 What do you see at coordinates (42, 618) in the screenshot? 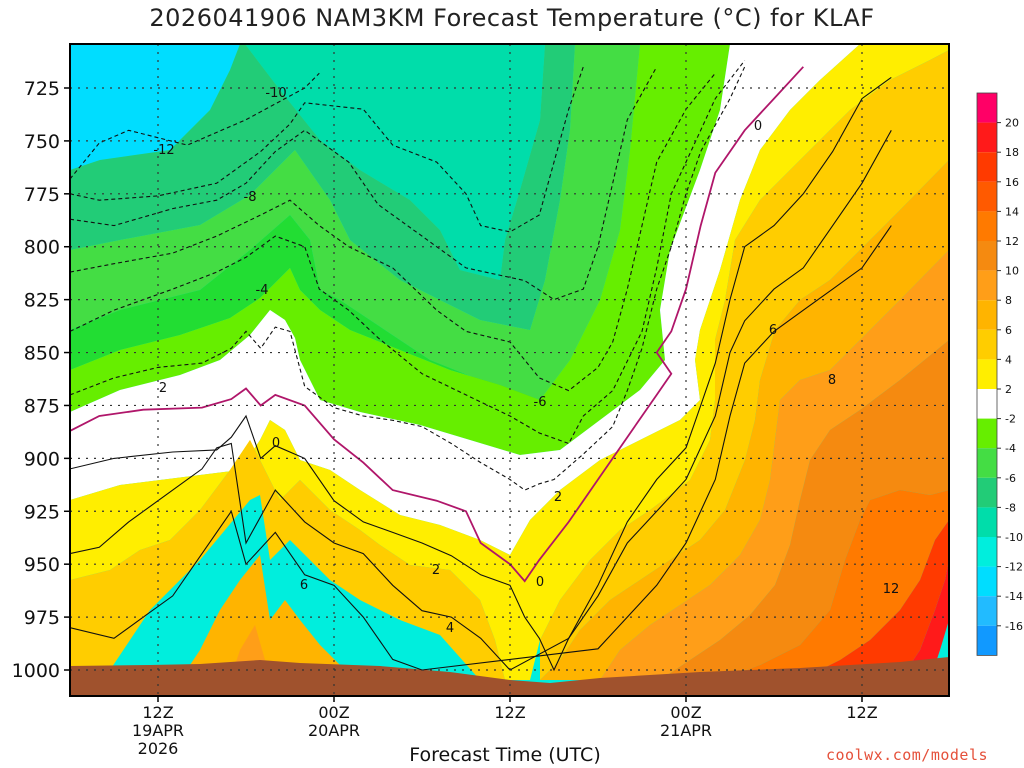
I see `y-tick-label: 975` at bounding box center [42, 618].